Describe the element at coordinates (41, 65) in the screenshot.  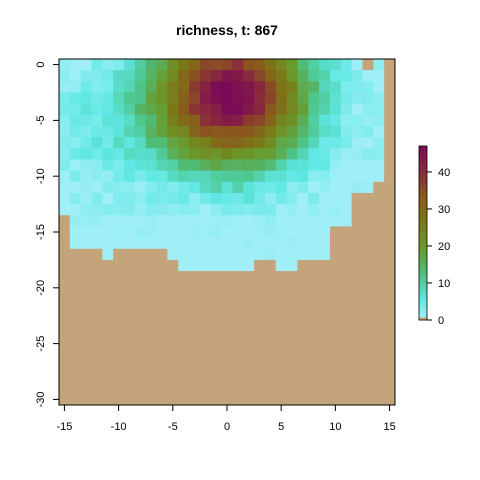
I see `y-tick-label: 0` at that location.